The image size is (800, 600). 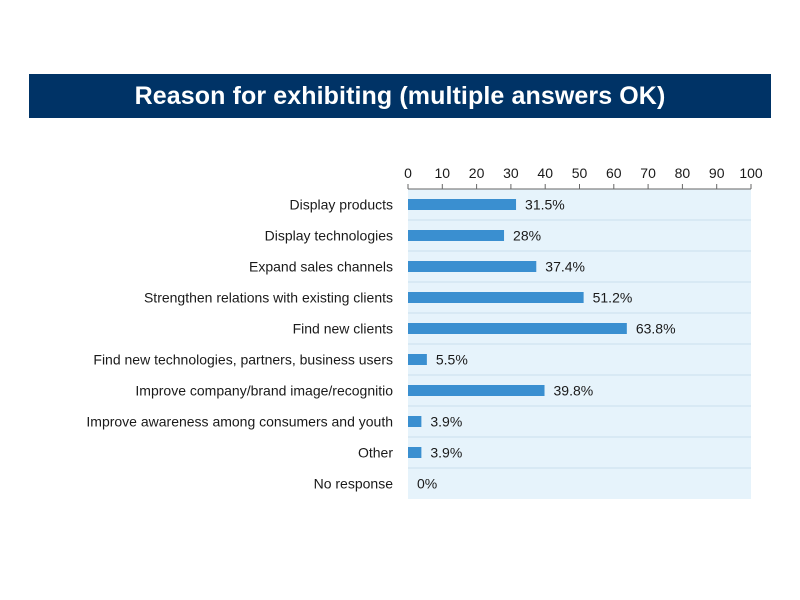 I want to click on x-tick-label: 50, so click(x=580, y=173).